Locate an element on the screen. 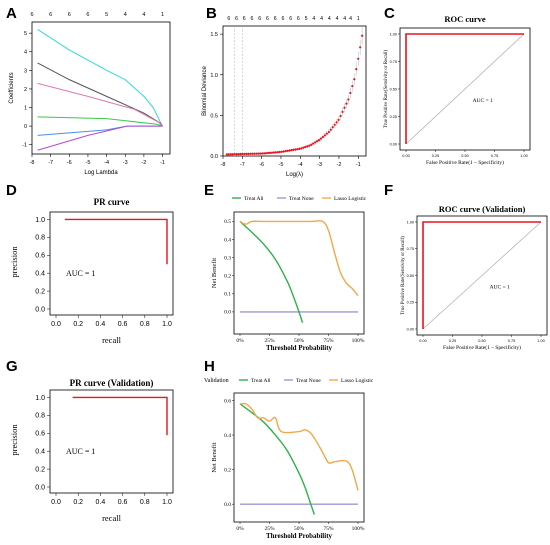  top-axis-label: 1 is located at coordinates (358, 19).